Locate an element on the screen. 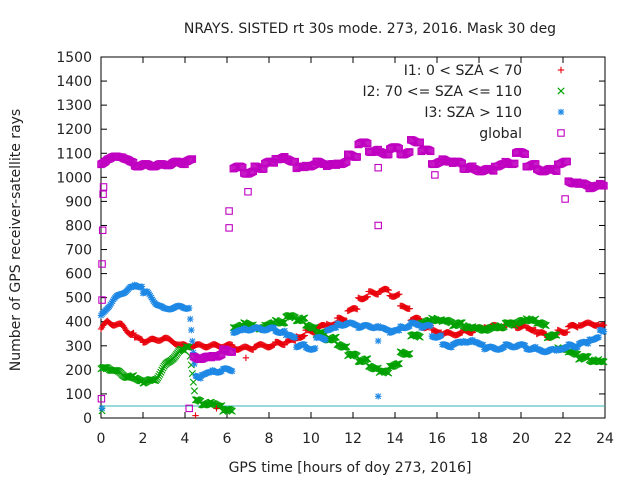  y-tick-label: 700 is located at coordinates (78, 251).